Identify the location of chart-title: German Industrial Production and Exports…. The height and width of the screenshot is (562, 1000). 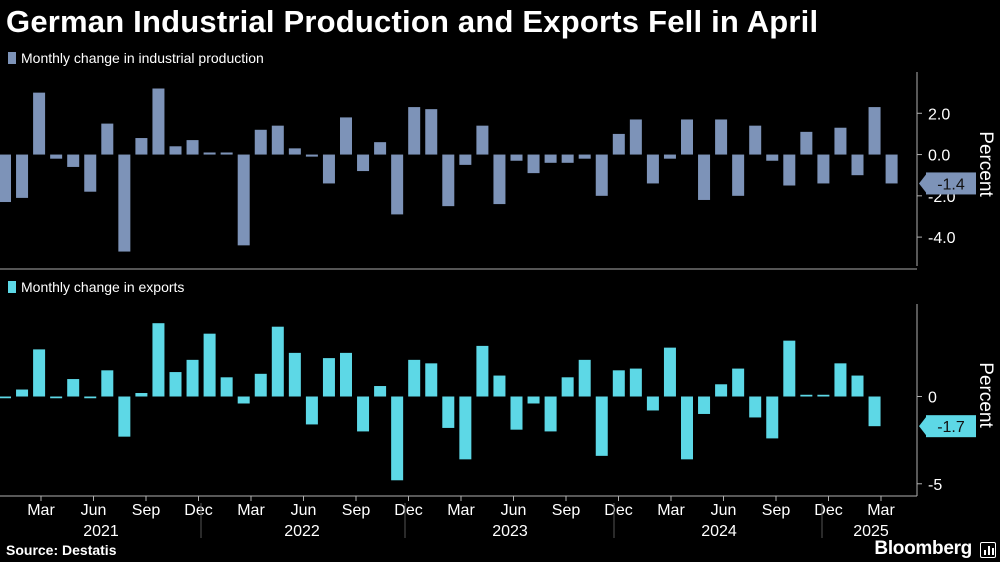
(412, 21).